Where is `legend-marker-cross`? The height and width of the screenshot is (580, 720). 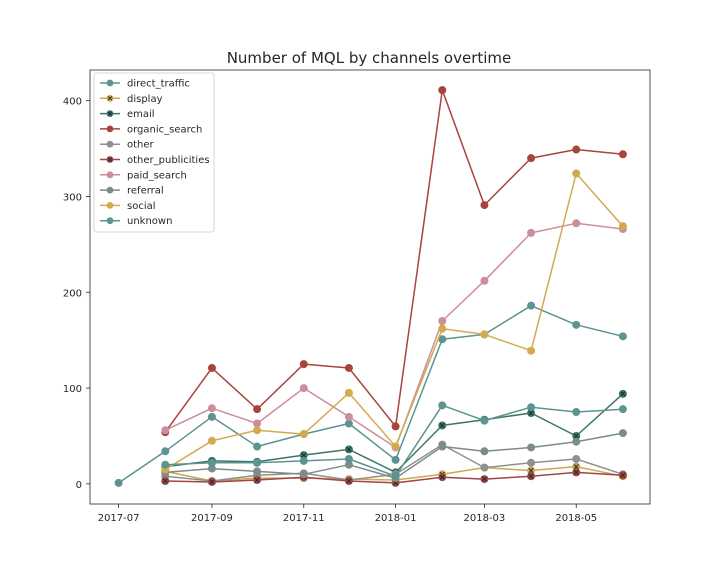
legend-marker-cross is located at coordinates (110, 98).